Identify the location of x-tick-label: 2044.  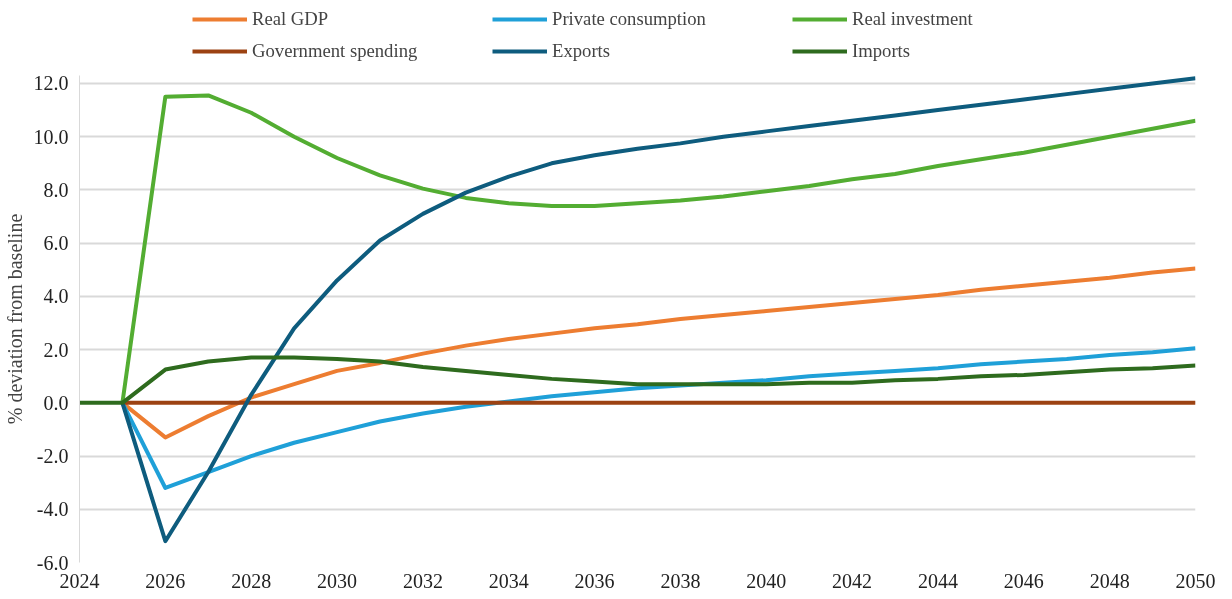
(937, 580).